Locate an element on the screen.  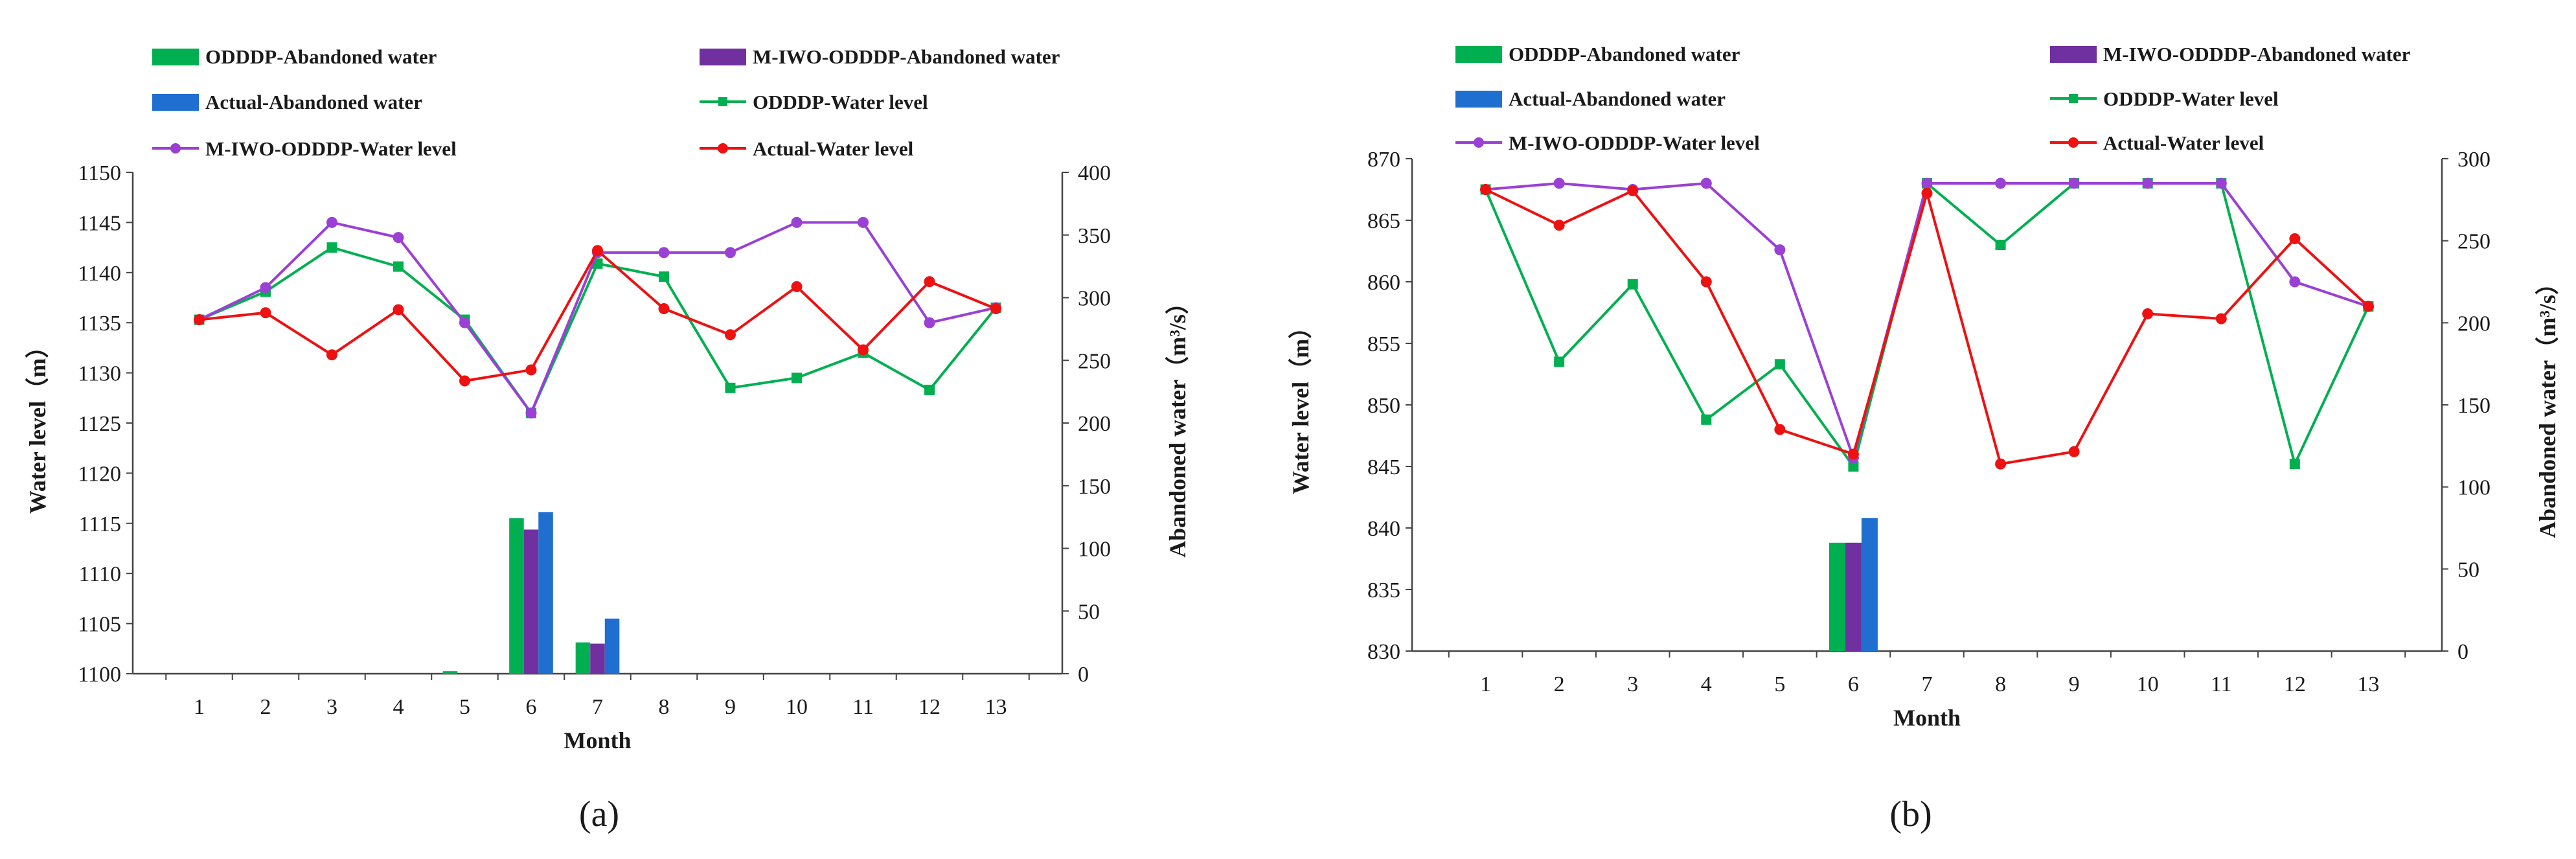
y-left-tick-label: 830 is located at coordinates (1384, 652).